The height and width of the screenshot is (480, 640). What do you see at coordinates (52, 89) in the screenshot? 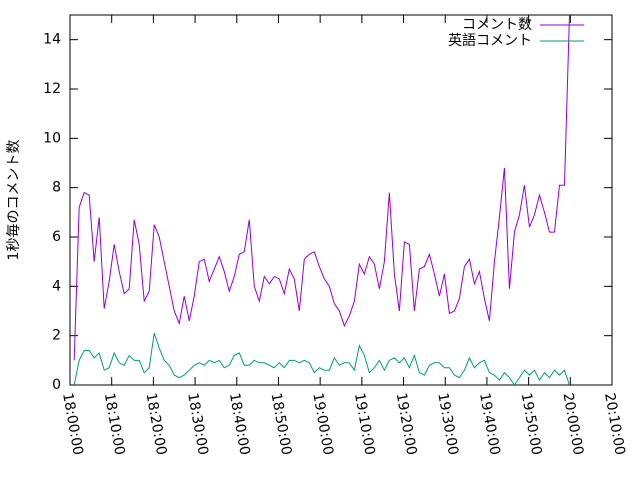
I see `y-tick-label: 12` at bounding box center [52, 89].